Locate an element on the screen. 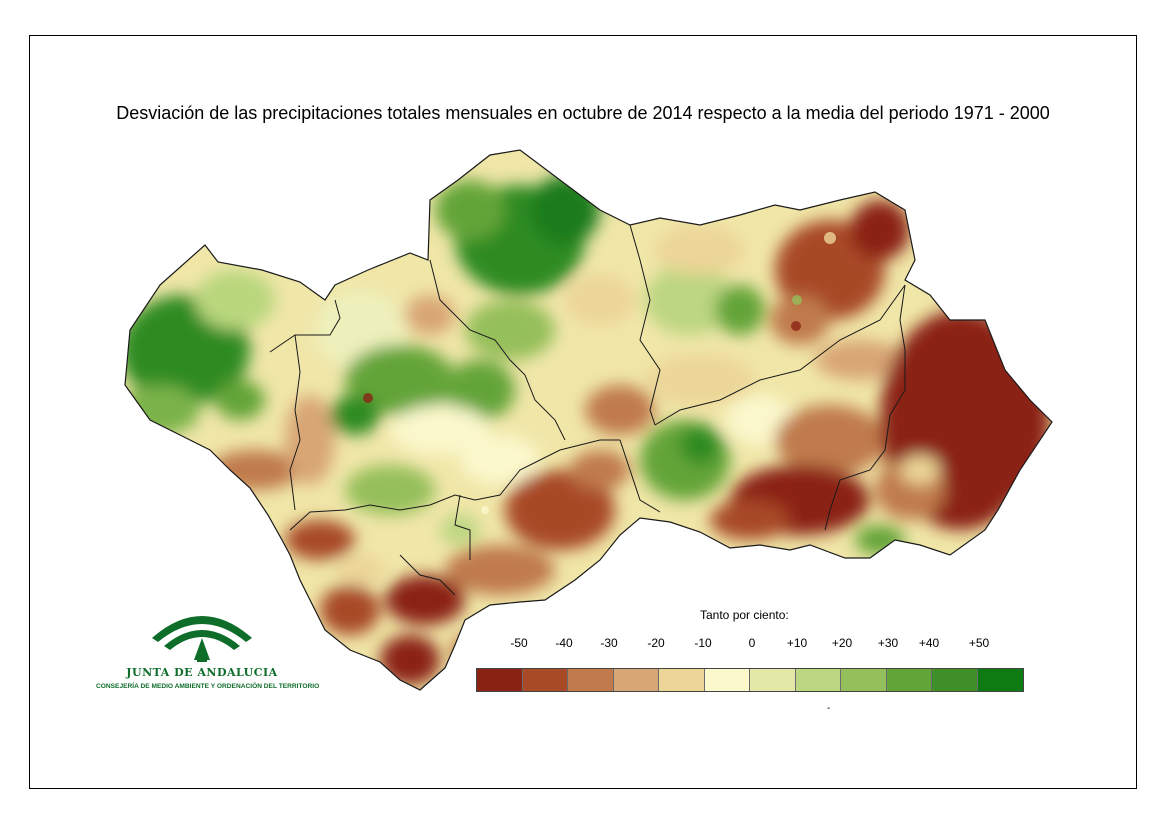 This screenshot has width=1170, height=827. legend-label: -20 is located at coordinates (656, 643).